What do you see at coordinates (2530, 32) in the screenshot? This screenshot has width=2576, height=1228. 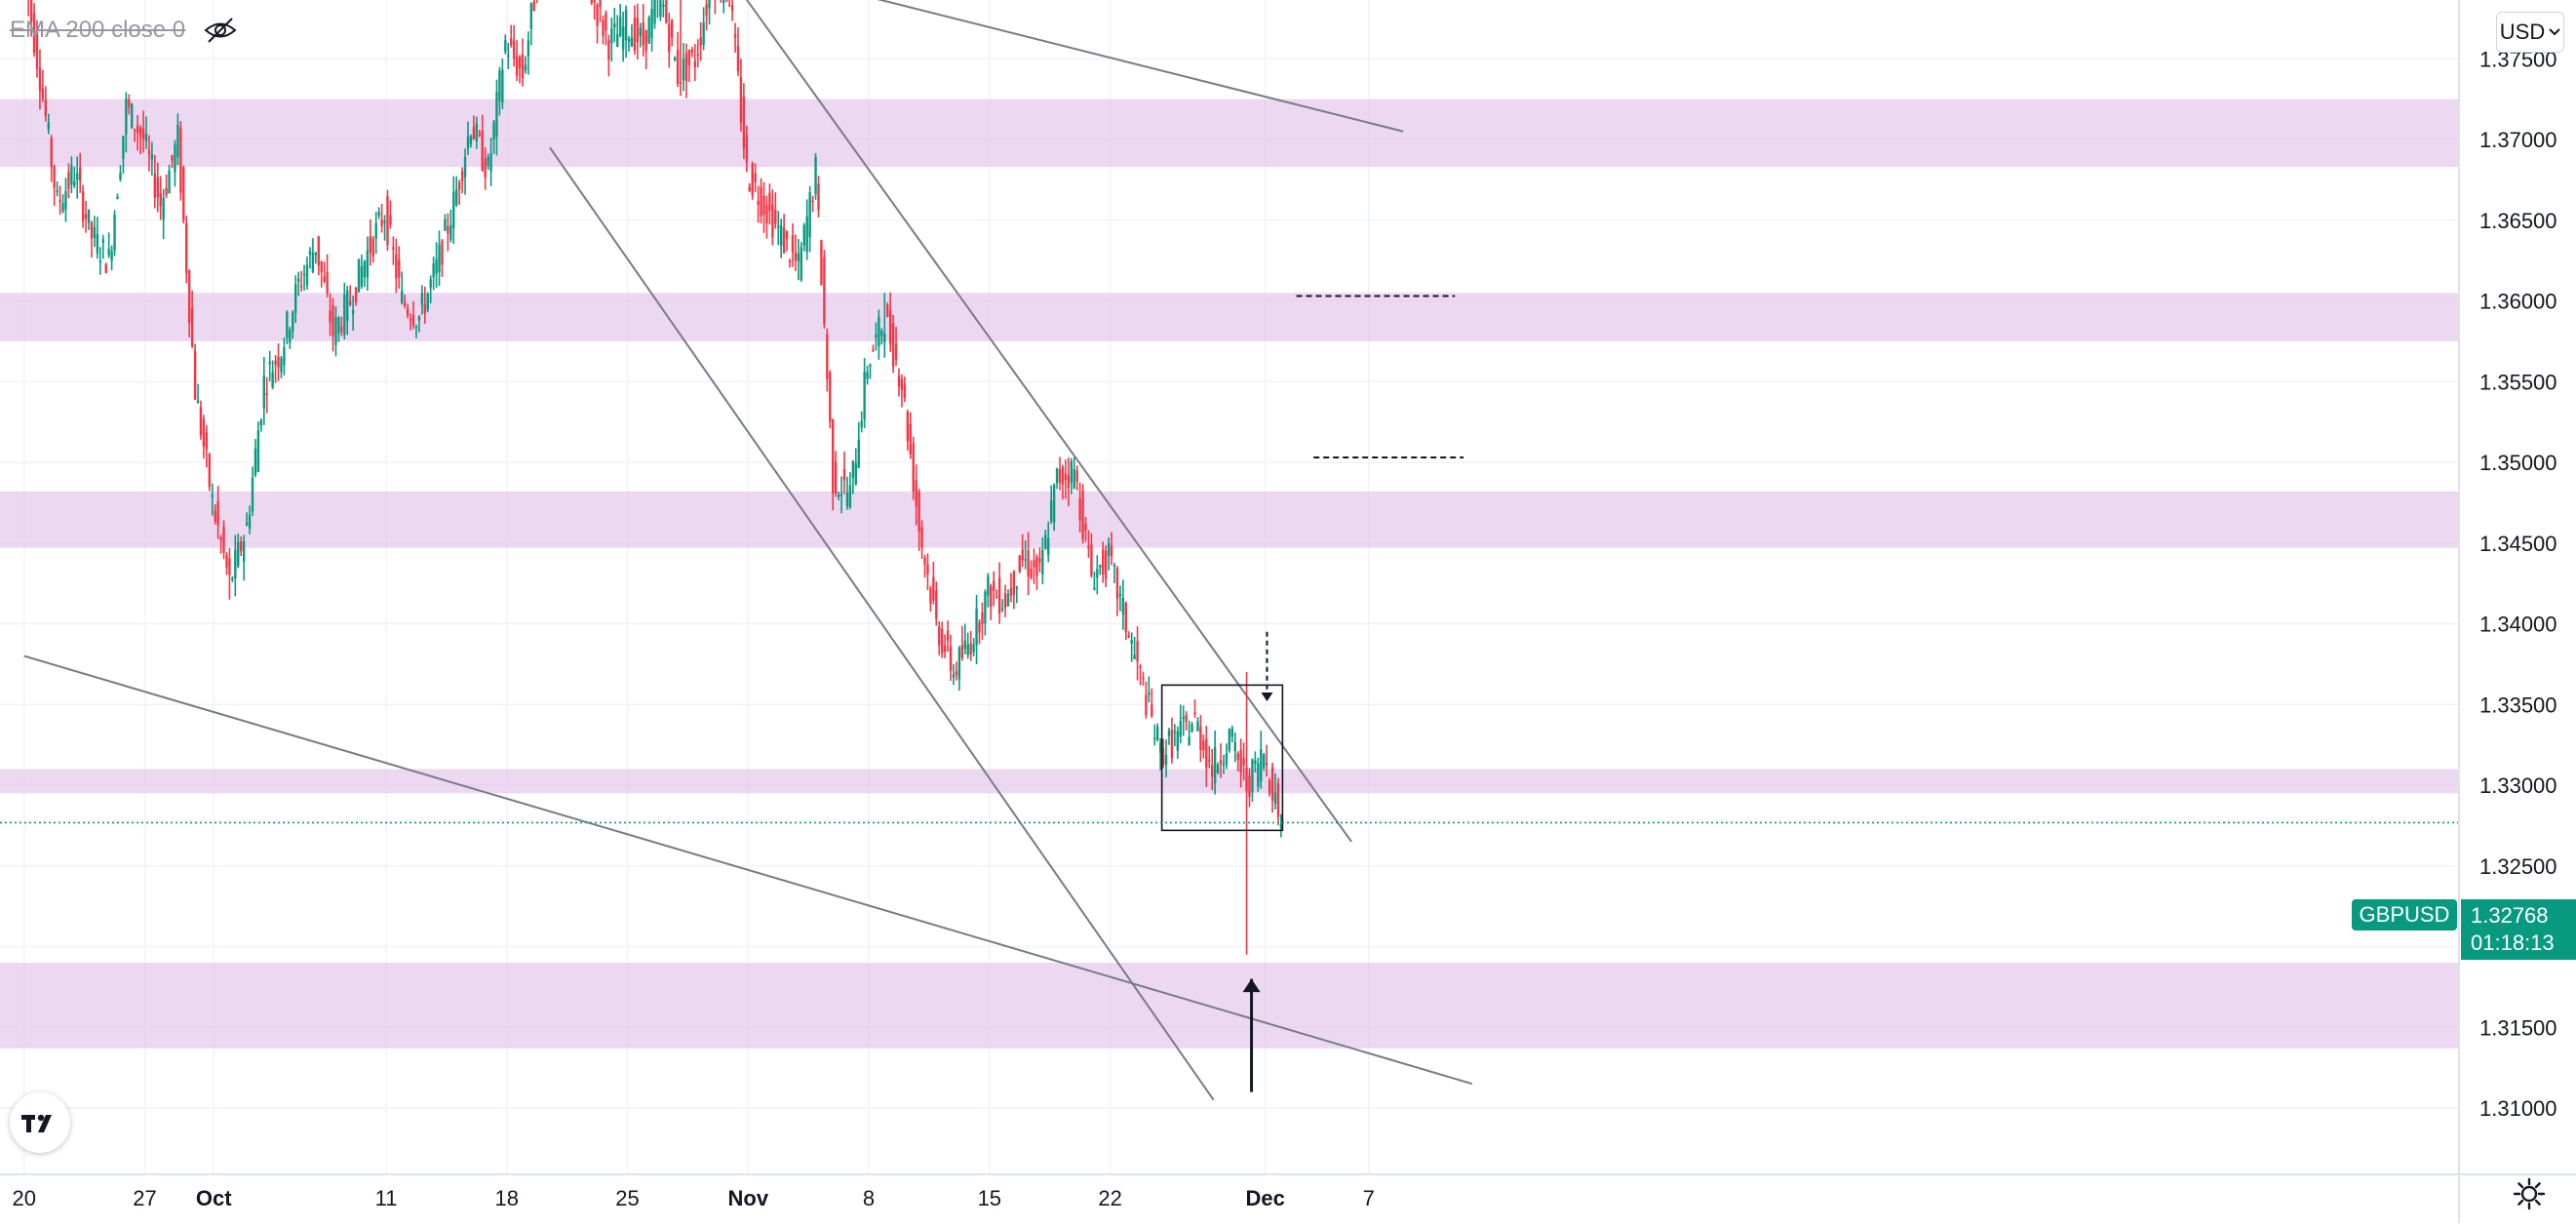 I see `currency-button: USD` at bounding box center [2530, 32].